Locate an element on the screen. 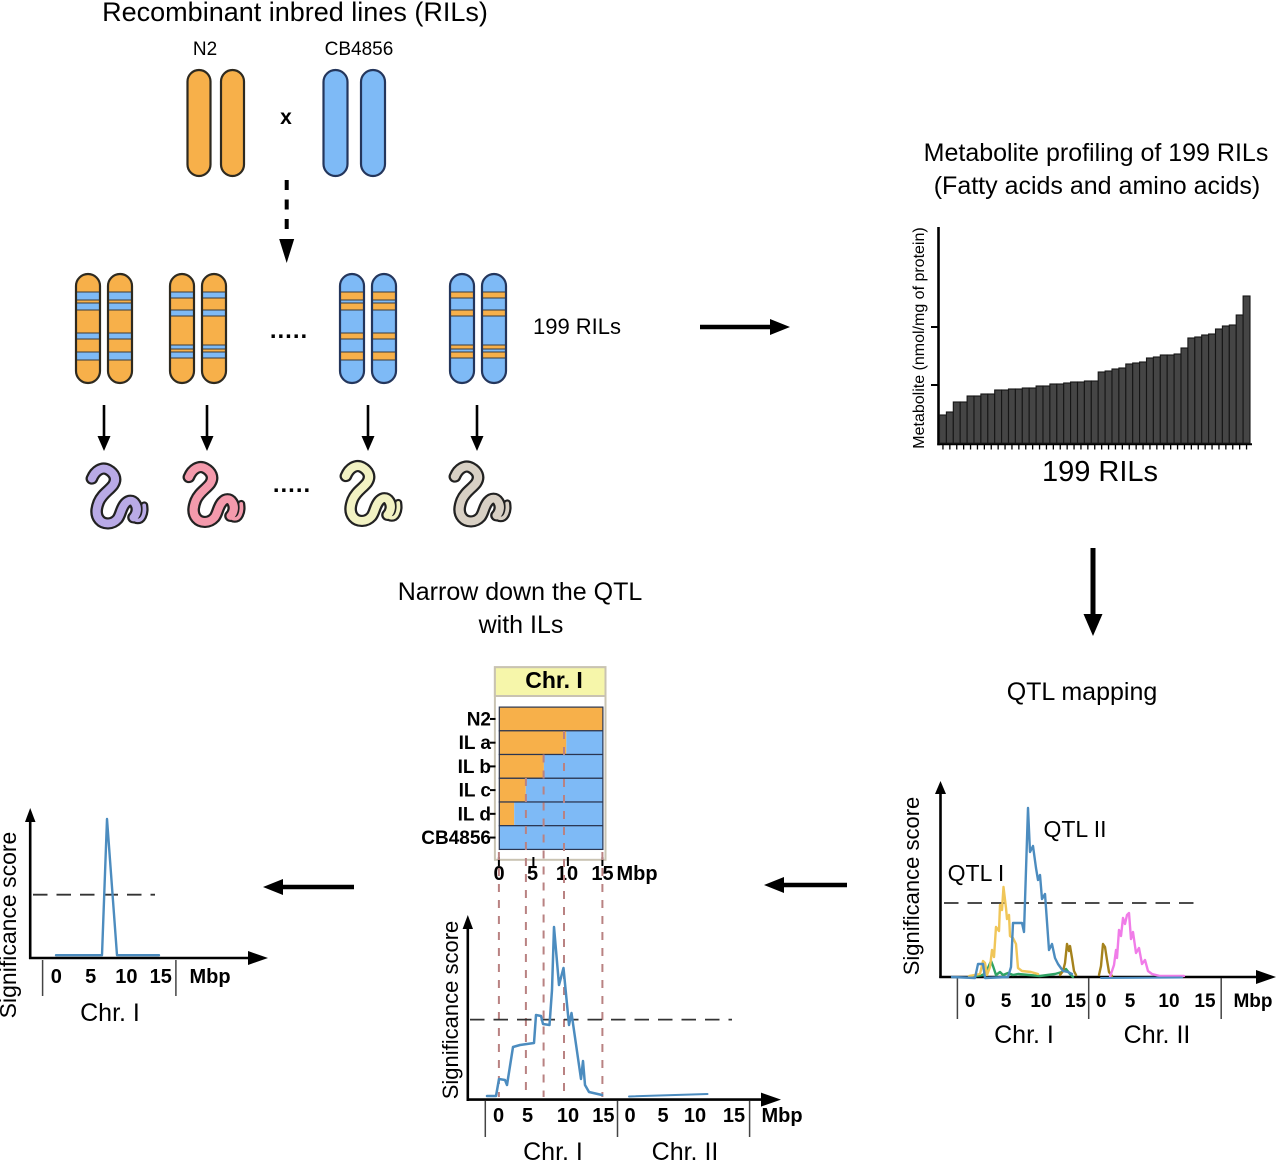 The height and width of the screenshot is (1169, 1280). svg-text: (Fatty acids and amino acids) is located at coordinates (1097, 186).